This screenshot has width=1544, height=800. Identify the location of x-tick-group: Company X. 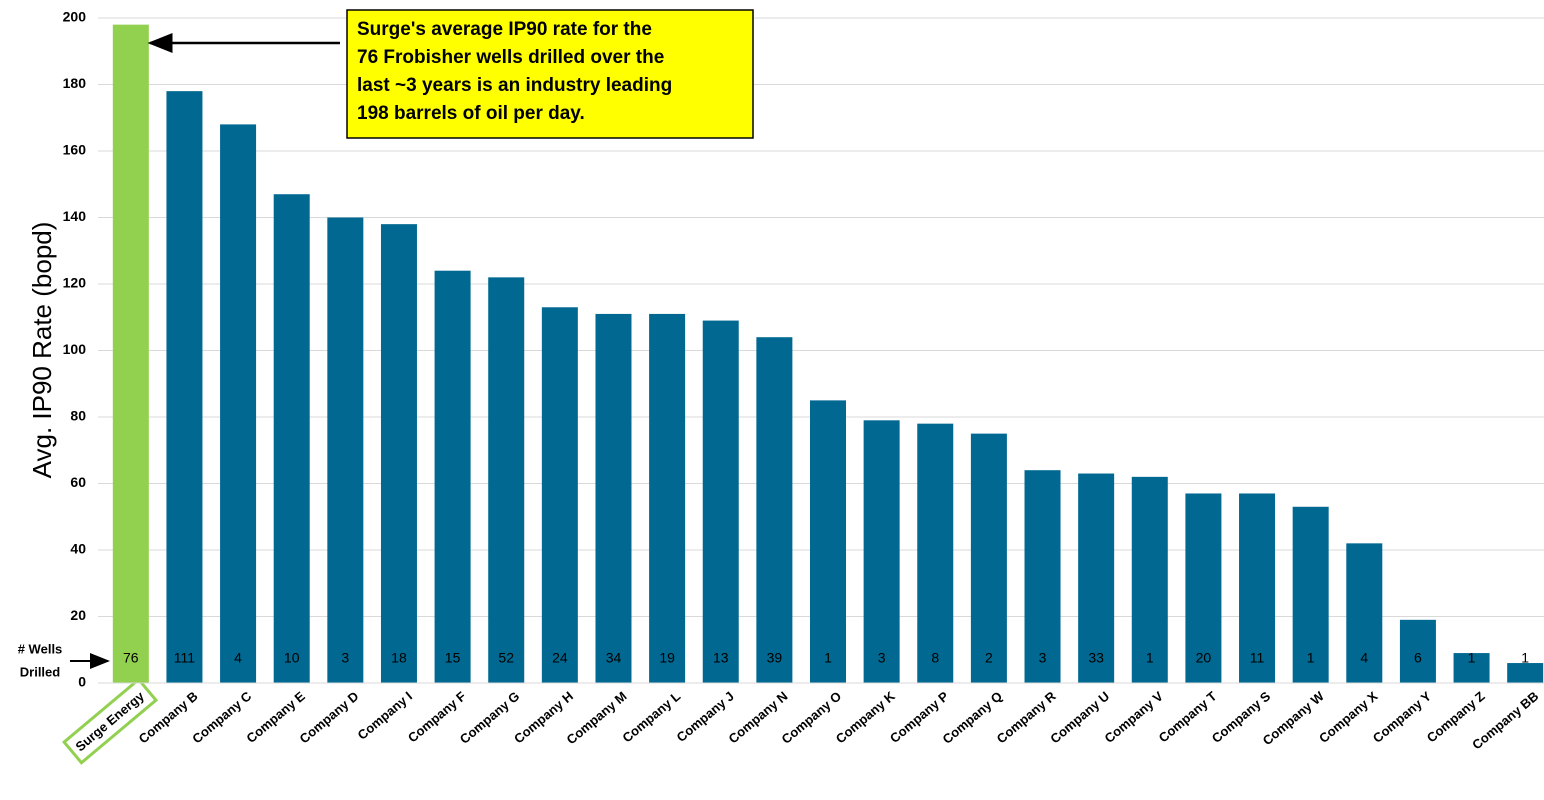
(1348, 717).